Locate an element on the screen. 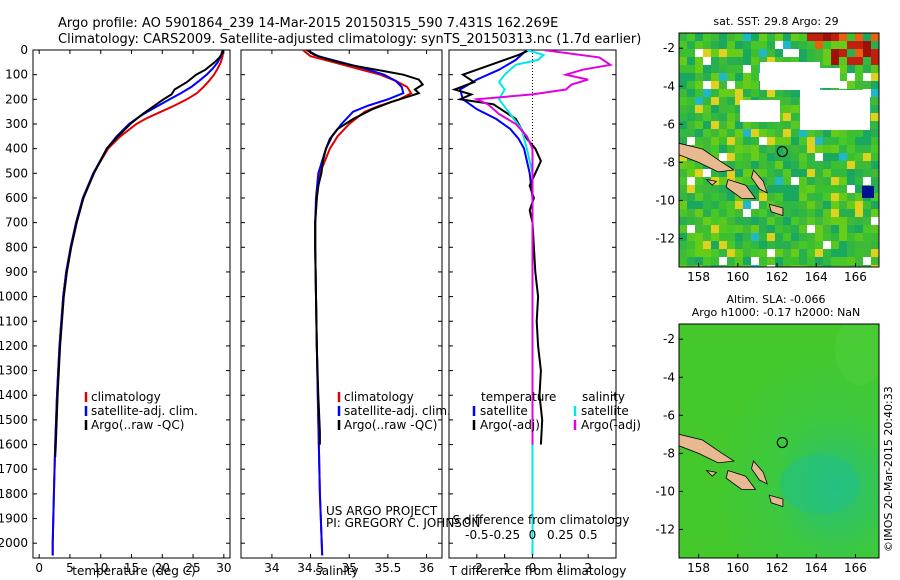 Image resolution: width=900 pixels, height=580 pixels. depth-tick-label: 800 is located at coordinates (16, 247).